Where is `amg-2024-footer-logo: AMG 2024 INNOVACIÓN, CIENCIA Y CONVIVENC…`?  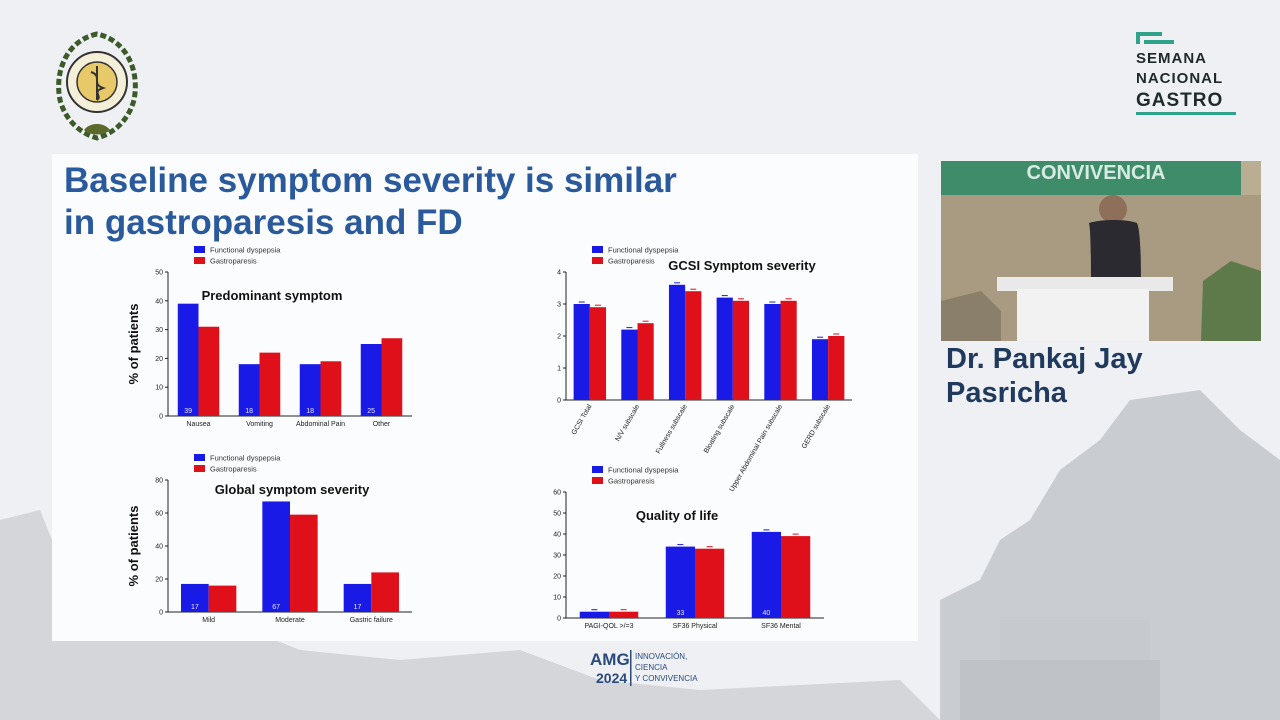 amg-2024-footer-logo: AMG 2024 INNOVACIÓN, CIENCIA Y CONVIVENC… is located at coordinates (644, 668).